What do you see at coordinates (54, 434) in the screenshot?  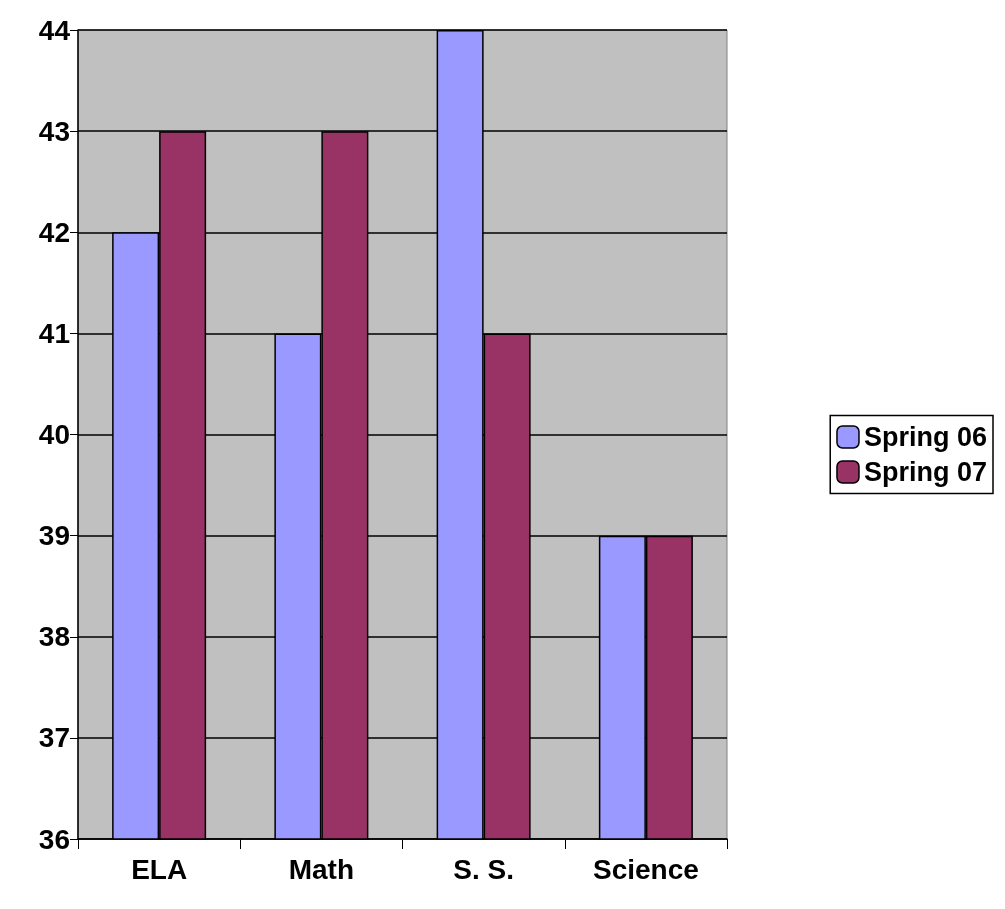 I see `y-tick-label: 40` at bounding box center [54, 434].